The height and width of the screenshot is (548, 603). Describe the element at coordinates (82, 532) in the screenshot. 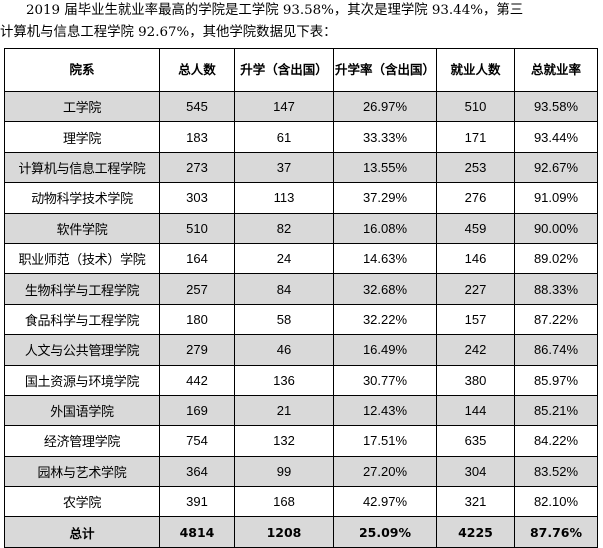

I see `total-college: 总计` at that location.